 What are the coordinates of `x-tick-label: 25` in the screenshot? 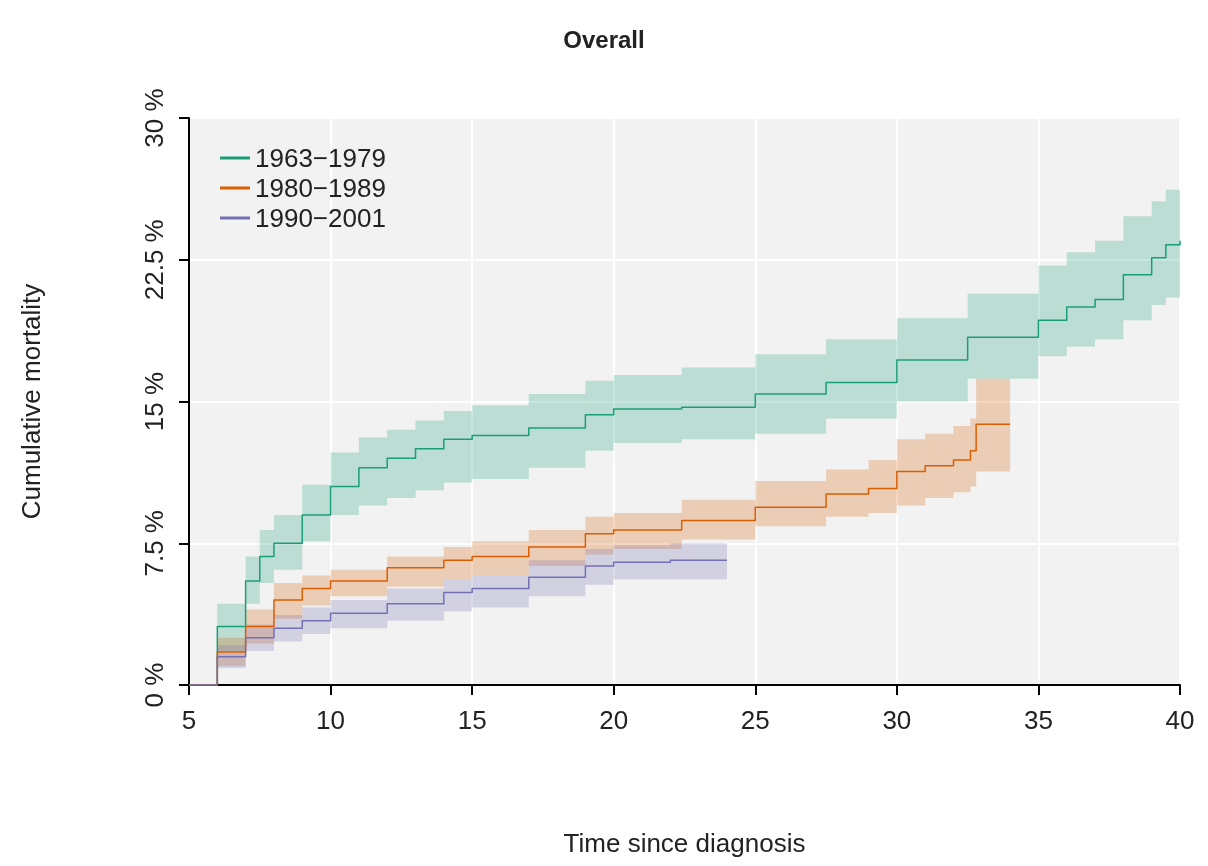 It's located at (755, 720).